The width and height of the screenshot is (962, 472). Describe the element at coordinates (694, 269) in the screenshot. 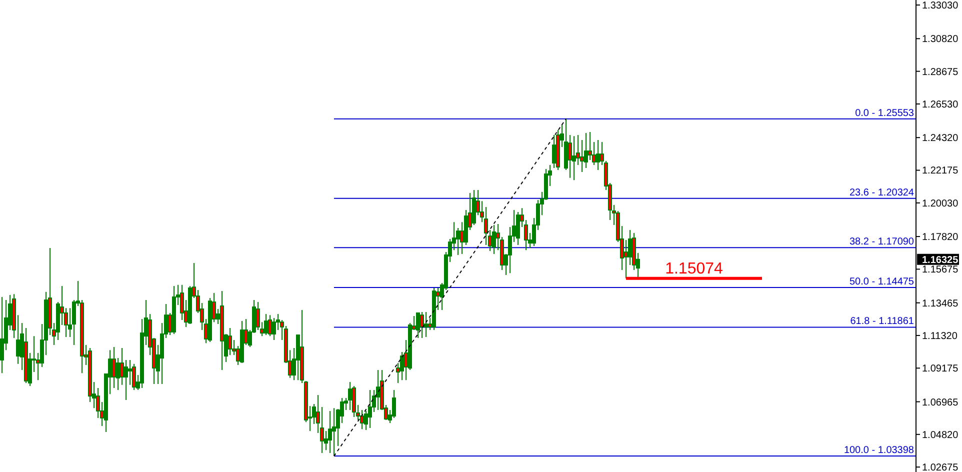

I see `annotation: 1.15074` at that location.